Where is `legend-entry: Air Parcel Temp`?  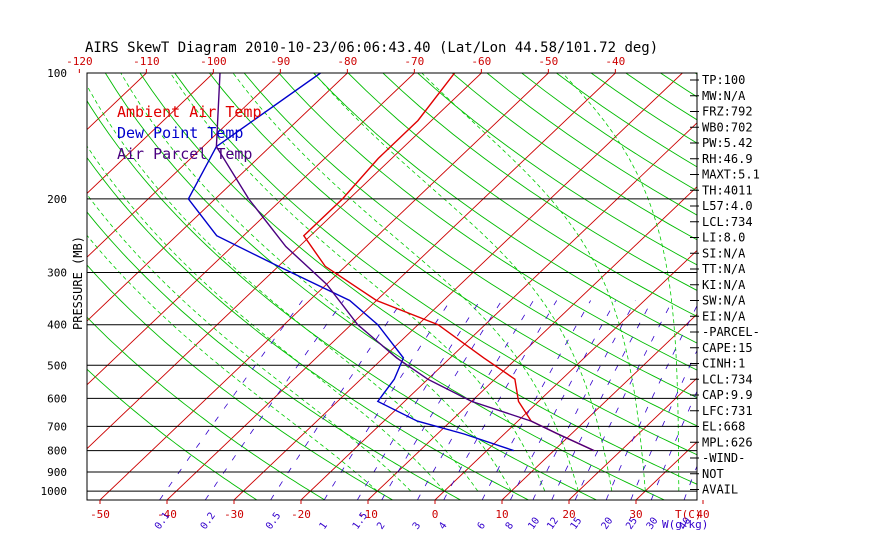
legend-entry: Air Parcel Temp is located at coordinates (184, 154).